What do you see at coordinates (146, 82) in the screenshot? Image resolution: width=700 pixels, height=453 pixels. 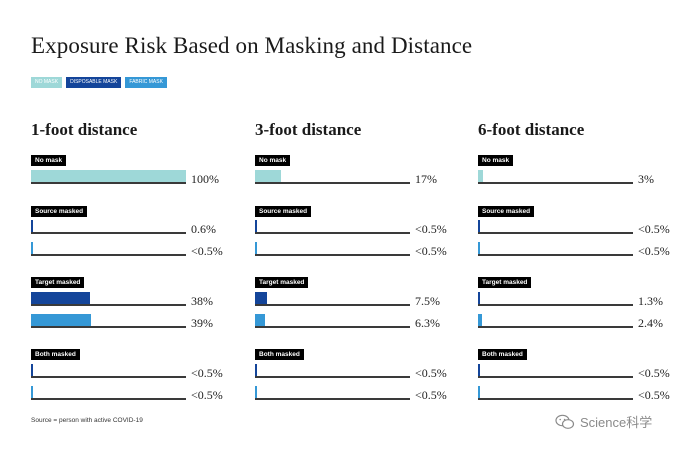 I see `legend-fabric-mask: FABRIC MASK` at bounding box center [146, 82].